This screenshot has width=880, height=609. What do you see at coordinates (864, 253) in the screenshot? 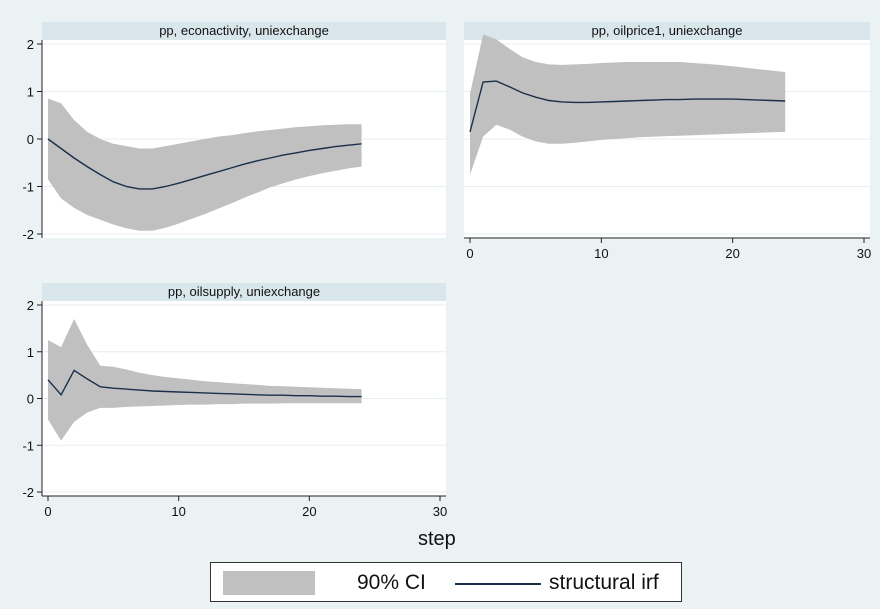
I see `panel-2-xtick-label-3: 30` at bounding box center [864, 253].